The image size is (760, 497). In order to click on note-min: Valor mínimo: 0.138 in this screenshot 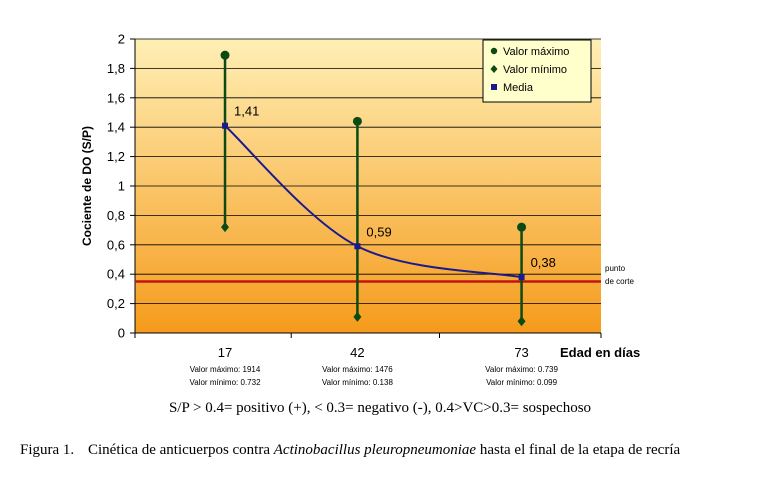, I will do `click(358, 382)`.